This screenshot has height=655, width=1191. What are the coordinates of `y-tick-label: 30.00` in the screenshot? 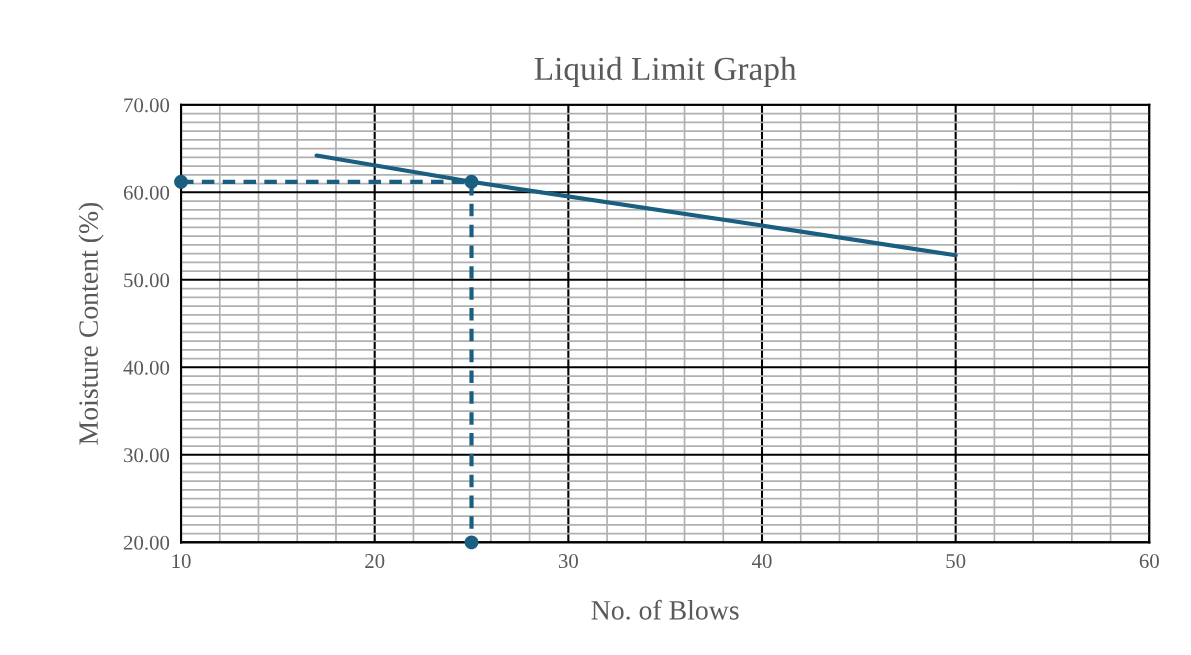 It's located at (147, 455).